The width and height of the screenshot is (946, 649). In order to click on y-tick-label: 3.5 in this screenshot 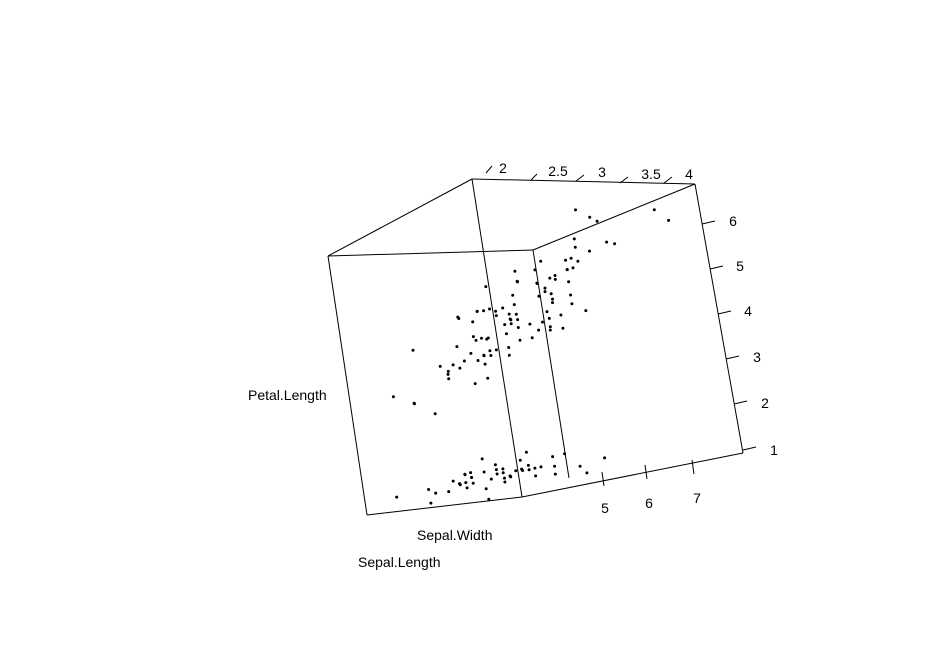, I will do `click(651, 174)`.